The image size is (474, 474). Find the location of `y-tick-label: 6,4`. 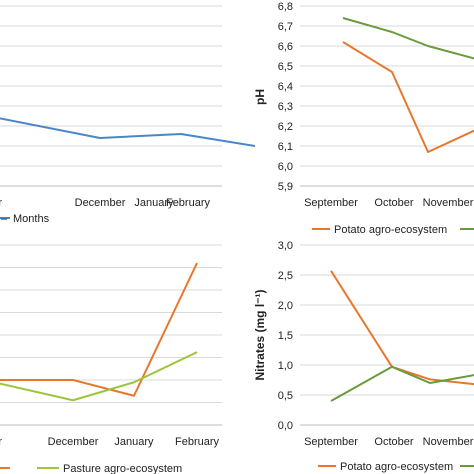

y-tick-label: 6,4 is located at coordinates (285, 87).